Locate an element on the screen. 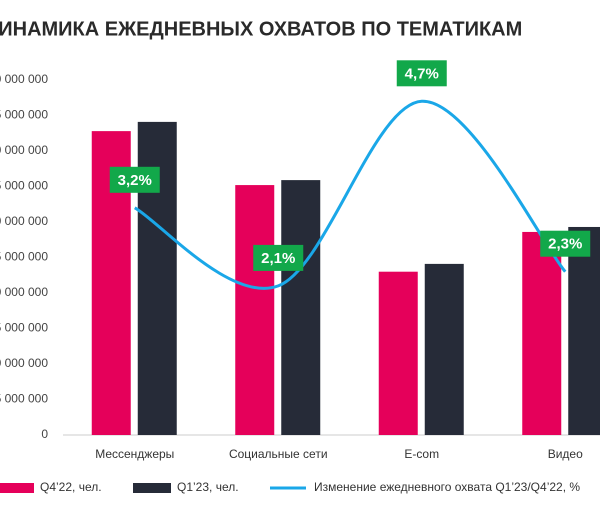 The image size is (600, 518). y-tick-label: 35 000 000 is located at coordinates (24, 186).